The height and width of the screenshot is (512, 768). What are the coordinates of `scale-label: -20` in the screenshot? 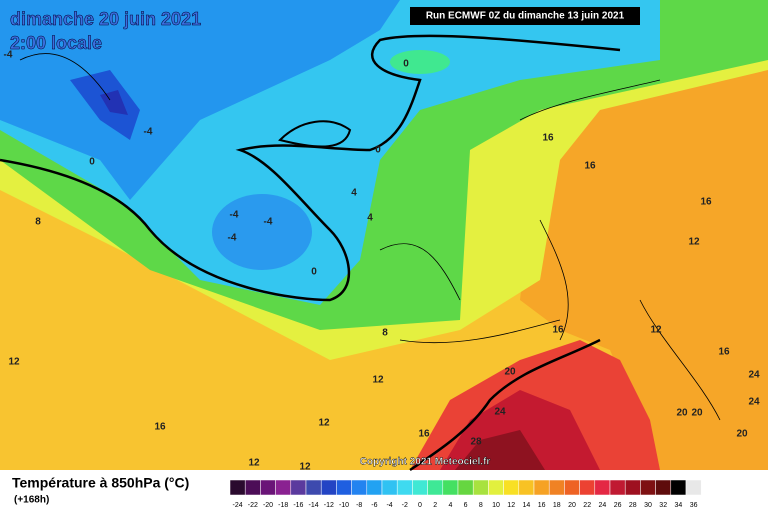 It's located at (268, 505).